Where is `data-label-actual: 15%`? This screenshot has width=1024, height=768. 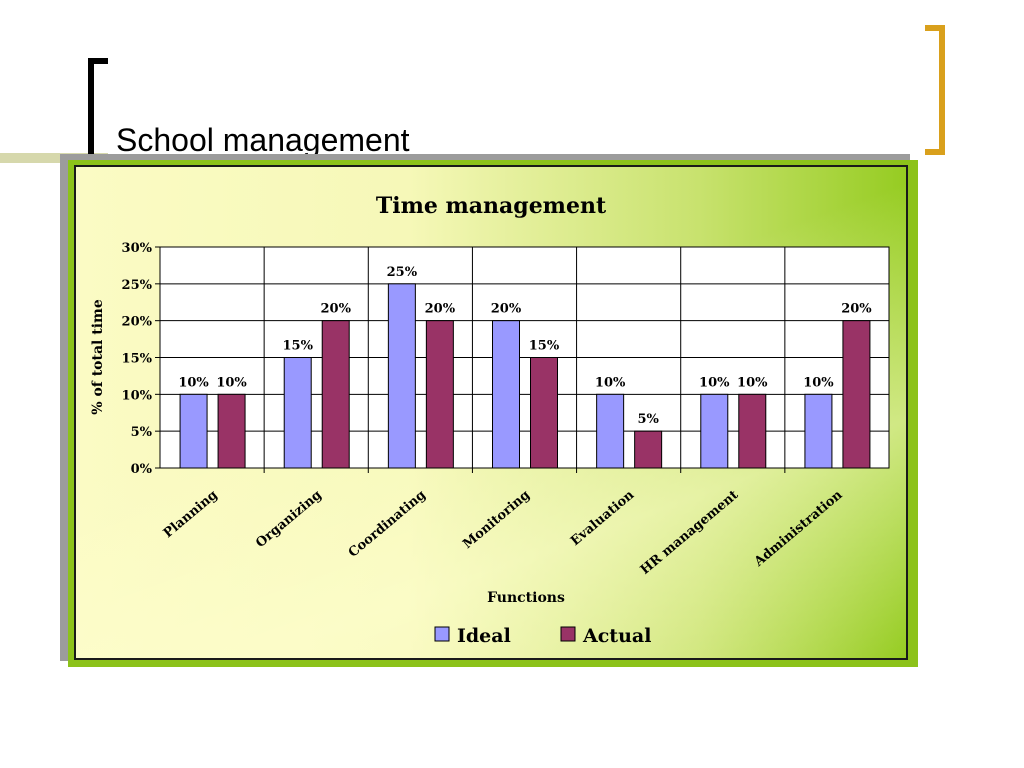
data-label-actual: 15% is located at coordinates (544, 346).